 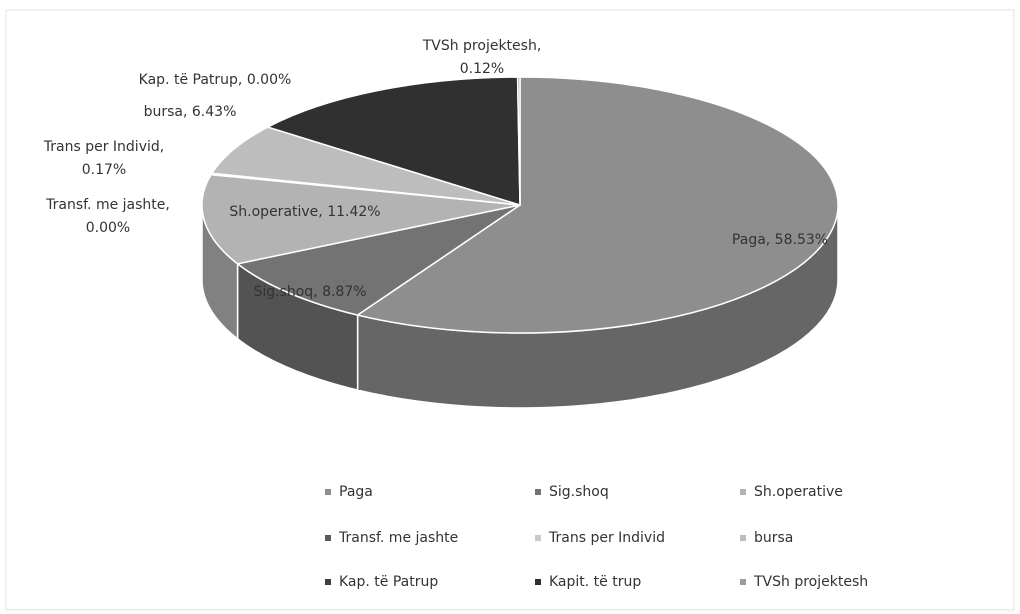 What do you see at coordinates (595, 582) in the screenshot?
I see `legend-label: Kapit. të trup` at bounding box center [595, 582].